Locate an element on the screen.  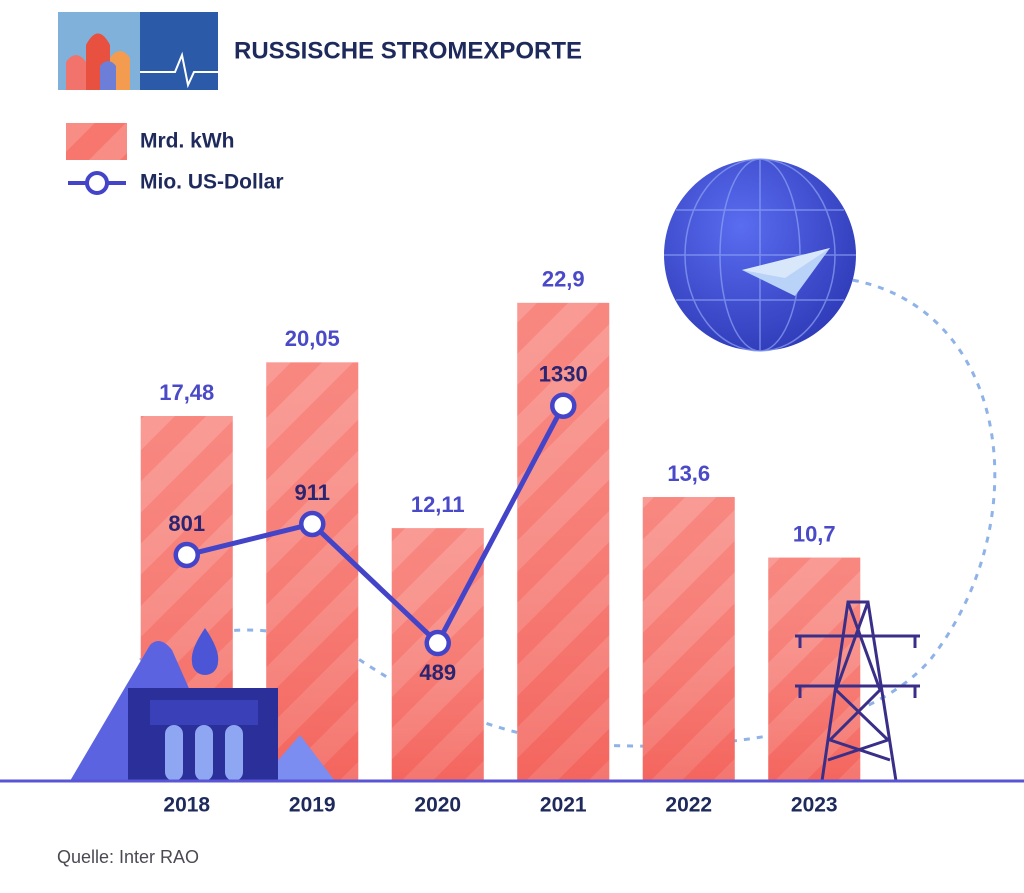
legend-marker is located at coordinates (97, 183).